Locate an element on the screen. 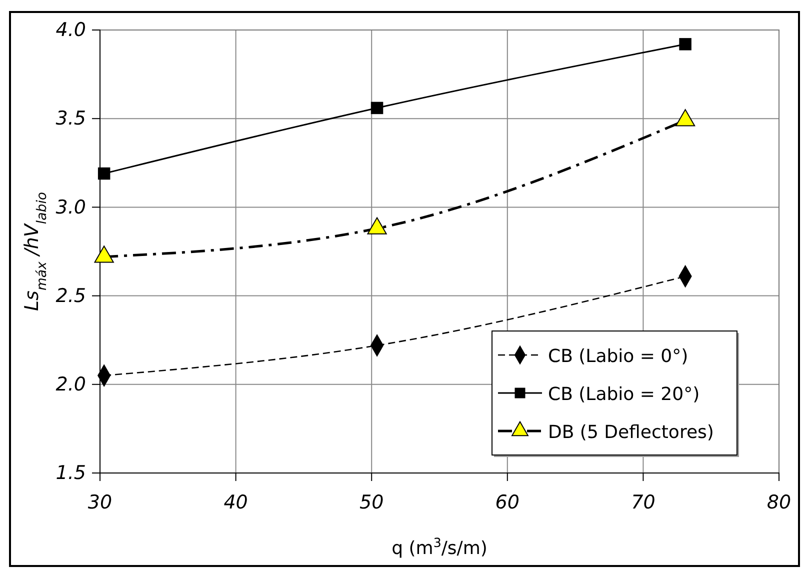 This screenshot has height=568, width=809. x-tick-label: 70 is located at coordinates (643, 502).